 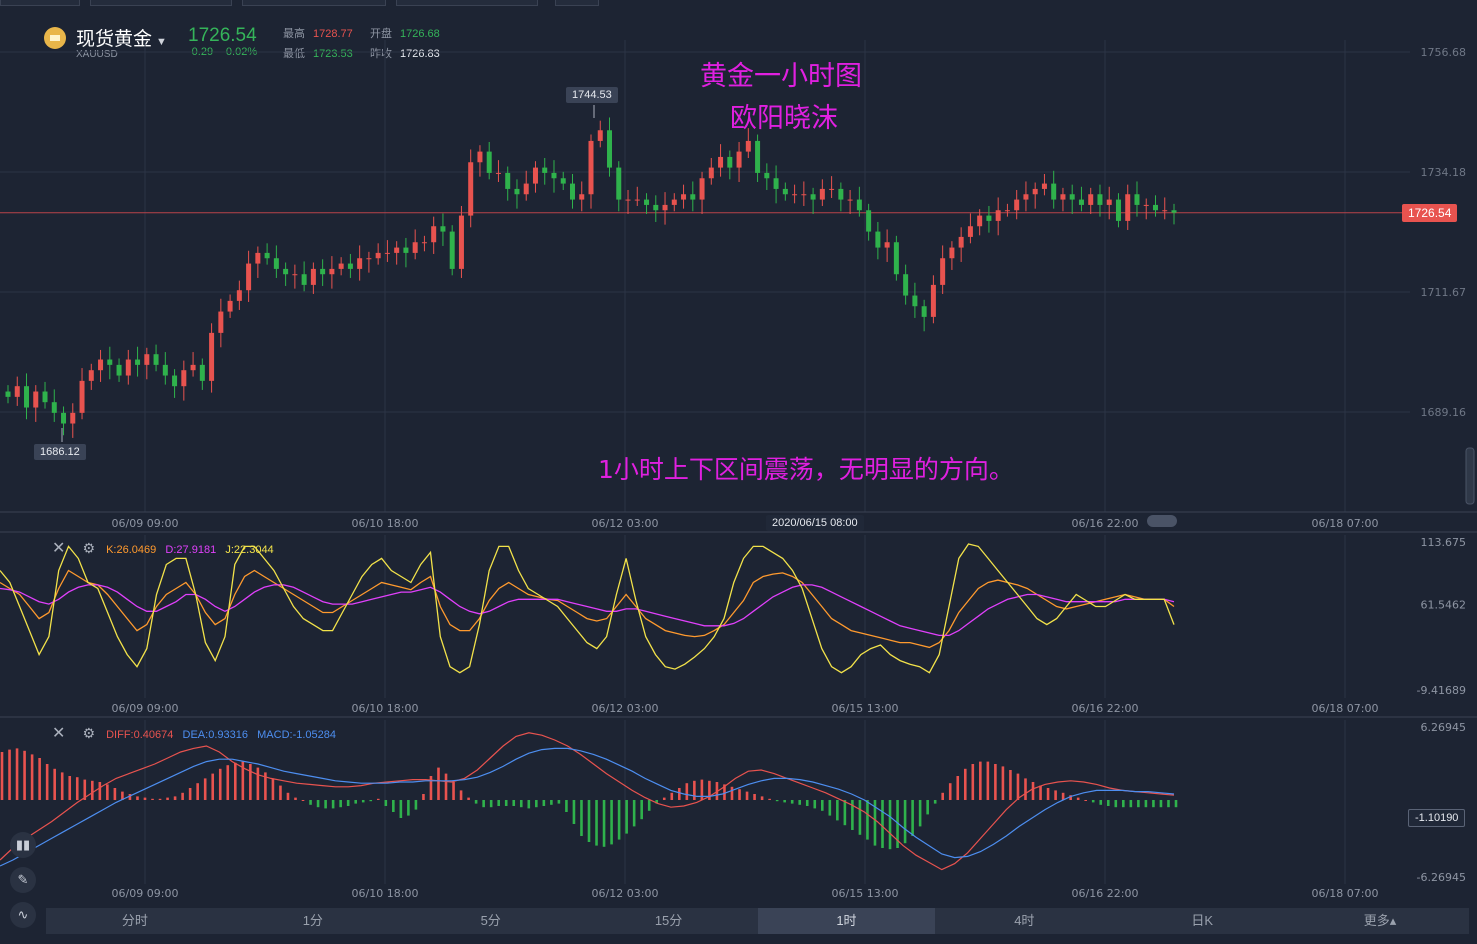 What do you see at coordinates (1380, 920) in the screenshot?
I see `tab-7: 更多▴` at bounding box center [1380, 920].